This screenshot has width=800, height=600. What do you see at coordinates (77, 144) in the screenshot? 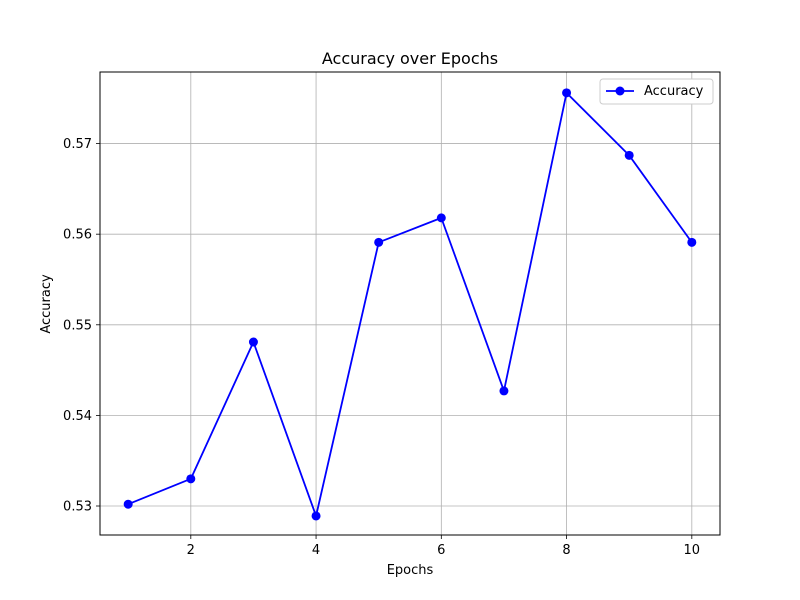
I see `y-tick-label: 0.57` at bounding box center [77, 144].